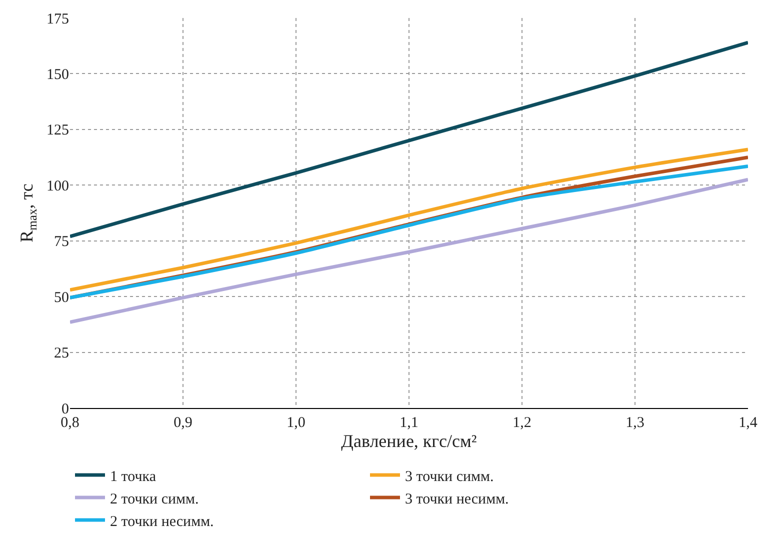 The image size is (760, 558). Describe the element at coordinates (70, 423) in the screenshot. I see `x-tick-label: 0,8` at that location.